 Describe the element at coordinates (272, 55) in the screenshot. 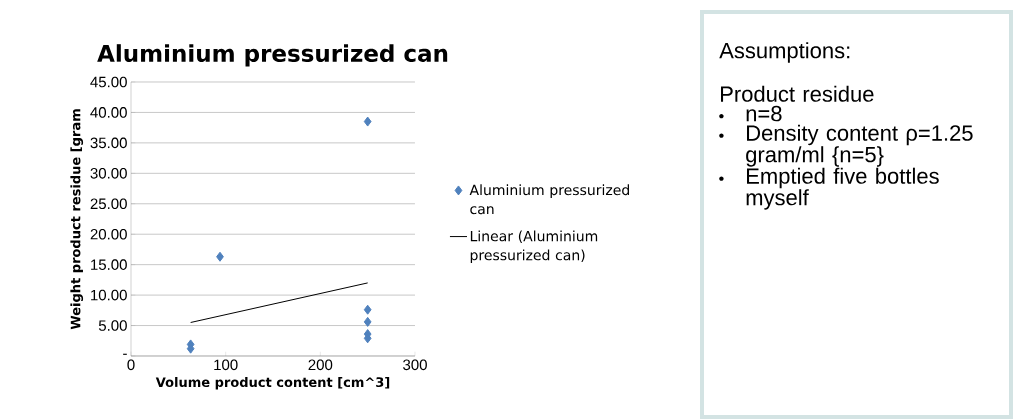

I see `chart-title: Aluminium pressurized can` at that location.